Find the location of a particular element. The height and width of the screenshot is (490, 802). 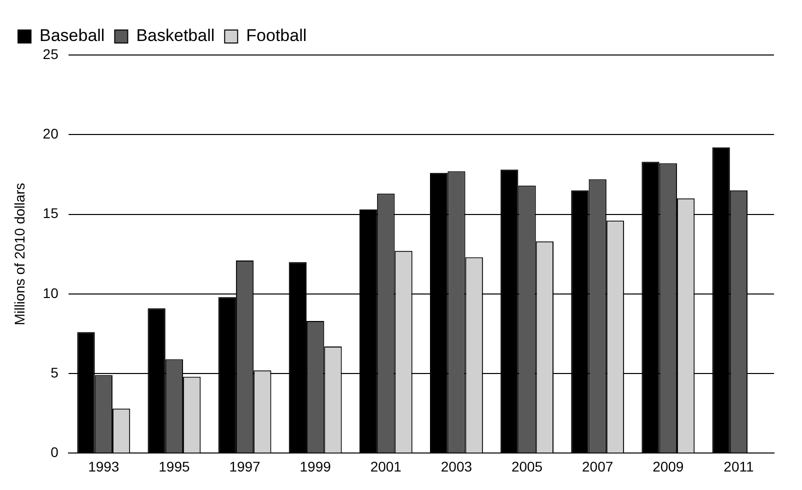

y-tick-label: 25 is located at coordinates (50, 54).